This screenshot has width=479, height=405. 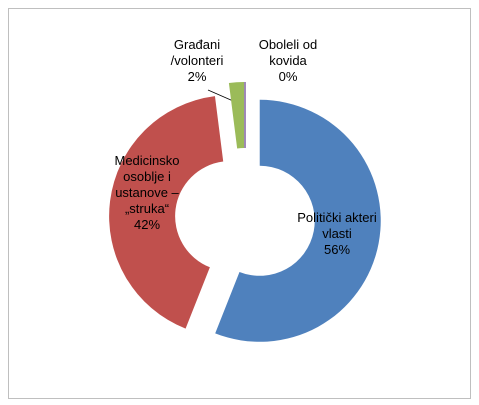 I want to click on value-label: 42%, so click(x=147, y=224).